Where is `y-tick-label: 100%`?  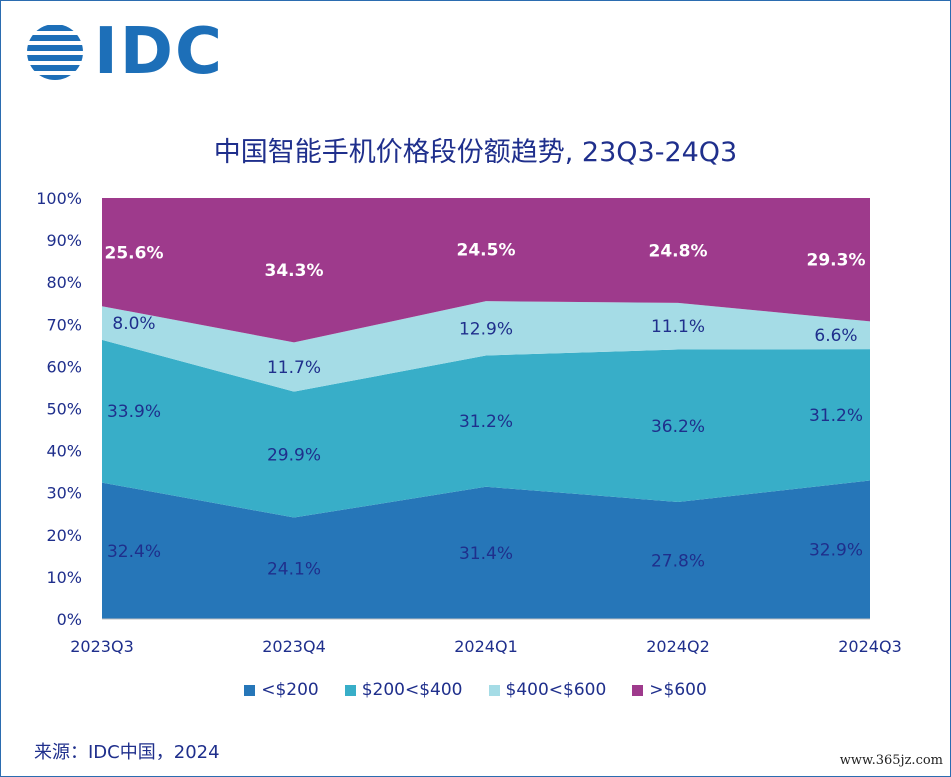
y-tick-label: 100% is located at coordinates (59, 198).